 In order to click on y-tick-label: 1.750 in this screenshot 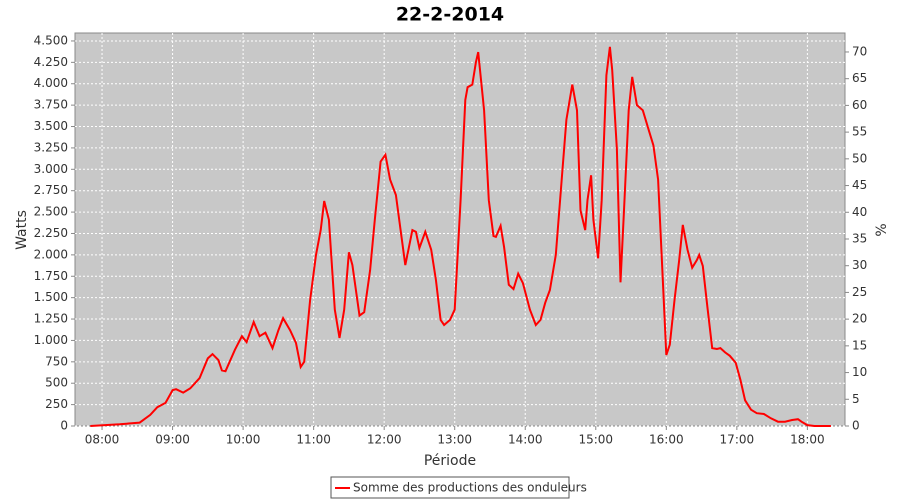, I will do `click(51, 276)`.